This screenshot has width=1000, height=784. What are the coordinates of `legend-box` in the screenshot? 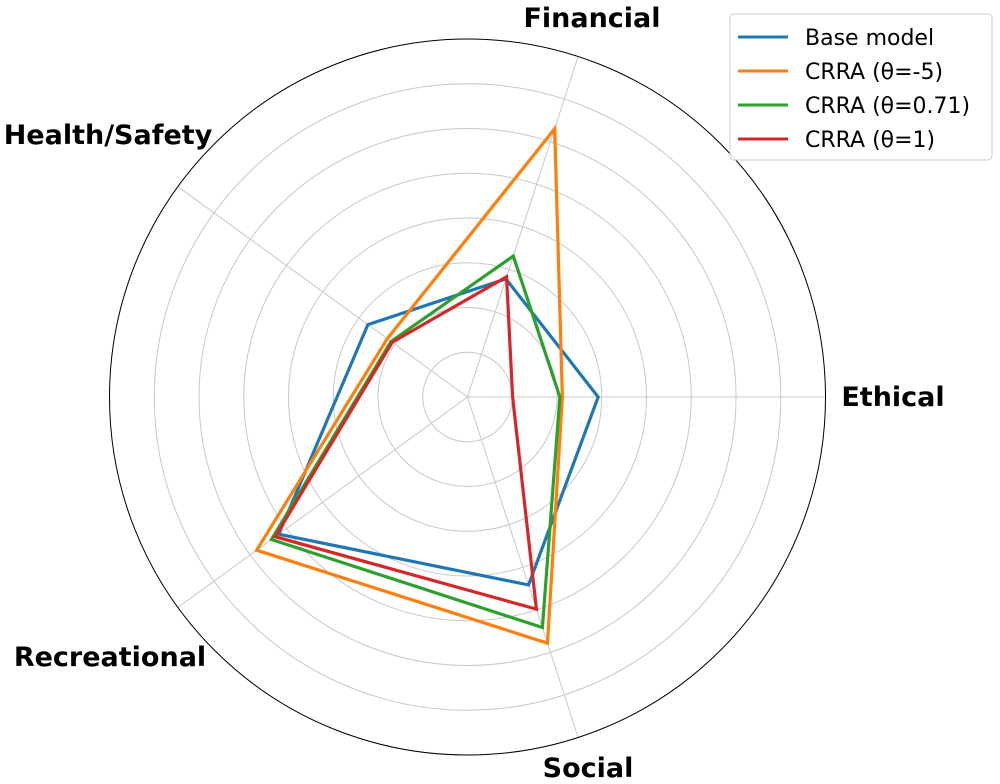 It's located at (861, 87).